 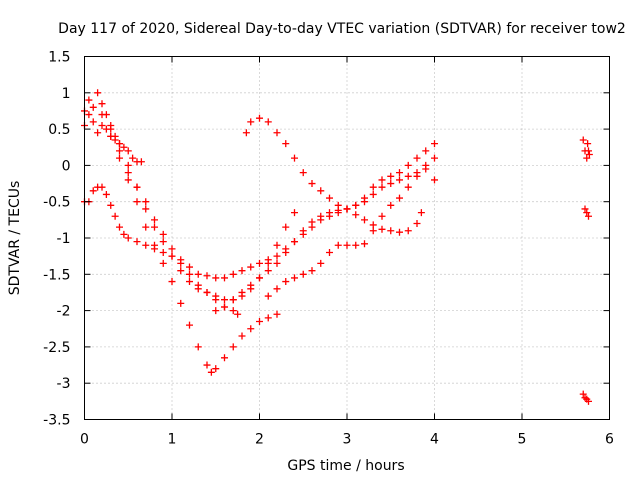 I want to click on x-tick-label: 5, so click(x=522, y=440).